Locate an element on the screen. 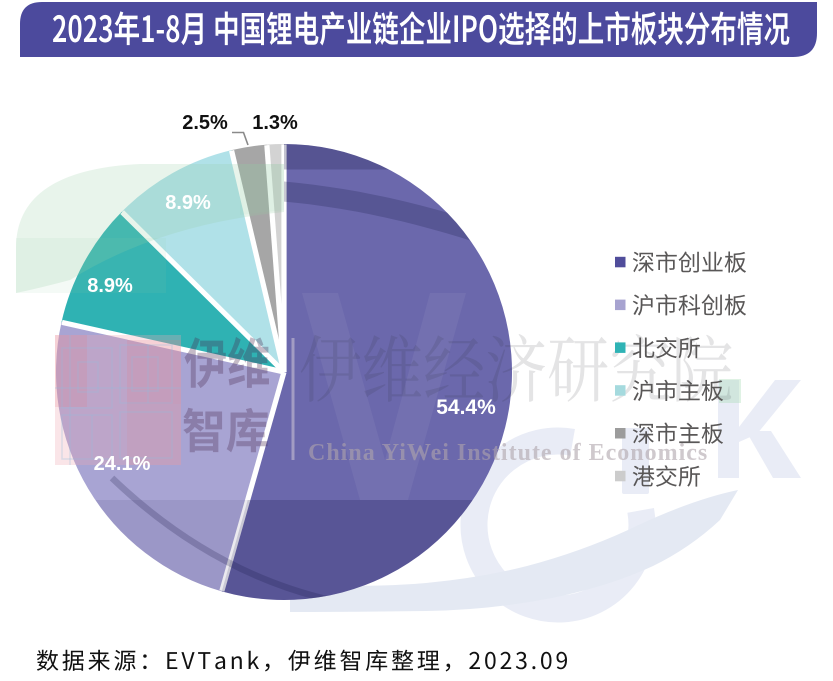 The height and width of the screenshot is (681, 833). svg-text: 1.3% is located at coordinates (275, 123).